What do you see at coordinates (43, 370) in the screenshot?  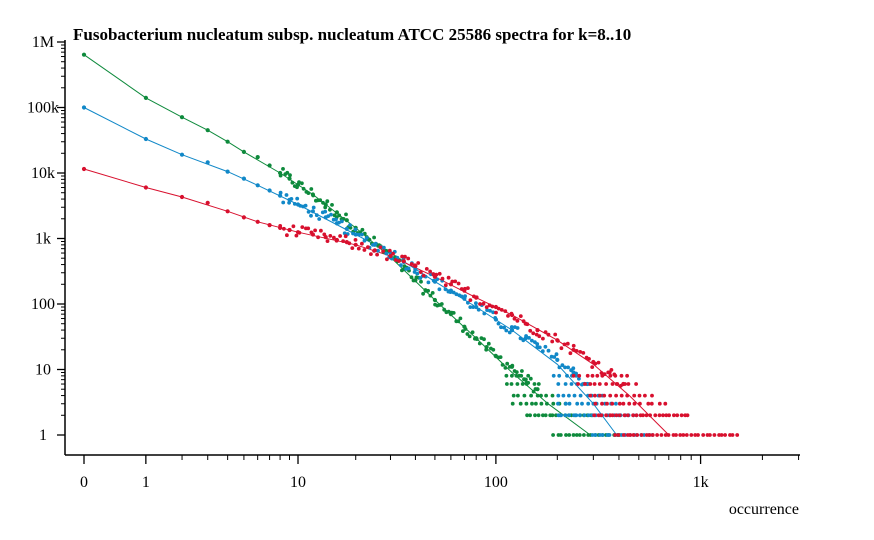 I see `y-tick-label: 10` at bounding box center [43, 370].